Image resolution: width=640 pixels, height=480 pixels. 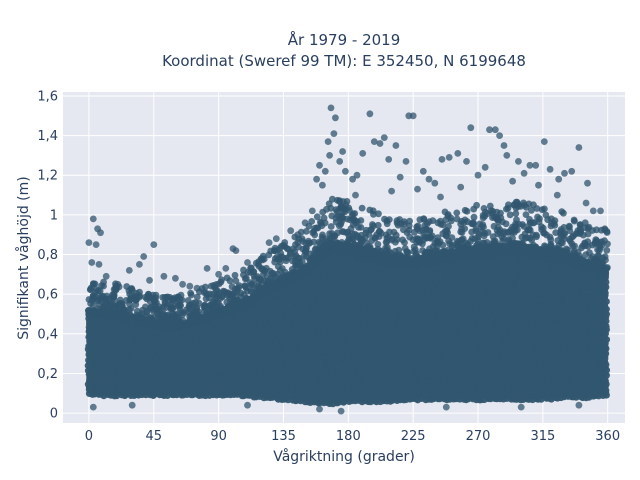 I want to click on chart-title-line1: År 1979 - 2019, so click(x=344, y=39).